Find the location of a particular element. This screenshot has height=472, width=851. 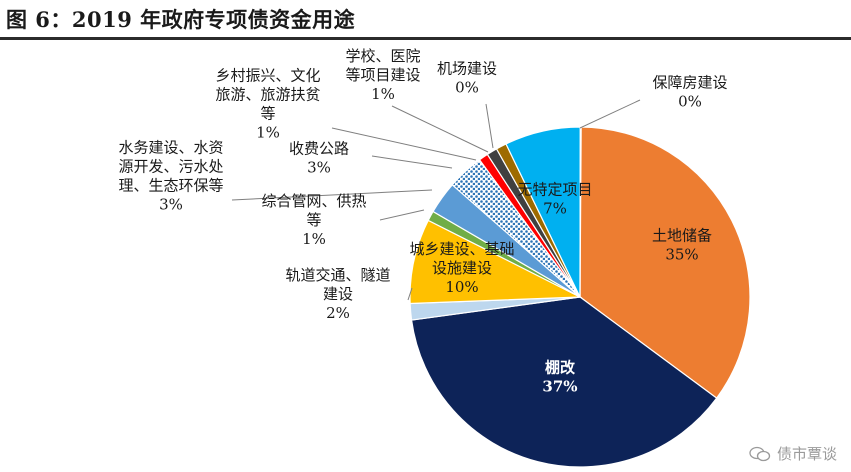

slice-label-5: 水务建设、水资源开发、污水处理、生态环保等 3% is located at coordinates (170, 176).